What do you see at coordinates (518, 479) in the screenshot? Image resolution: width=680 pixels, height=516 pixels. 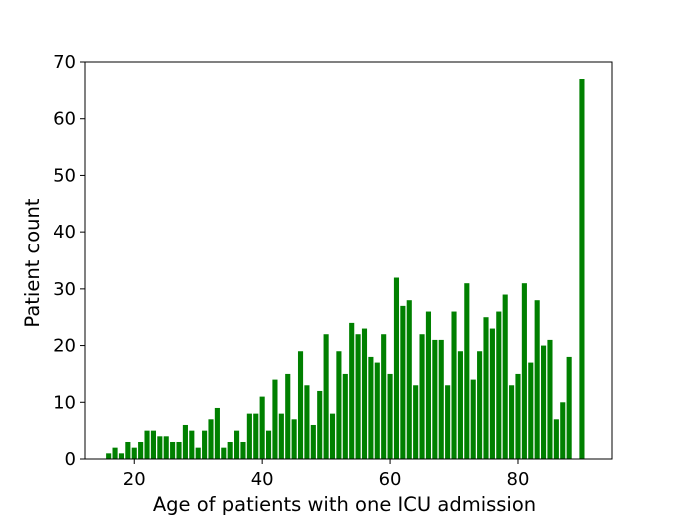 I see `x-tick-label: 80` at bounding box center [518, 479].